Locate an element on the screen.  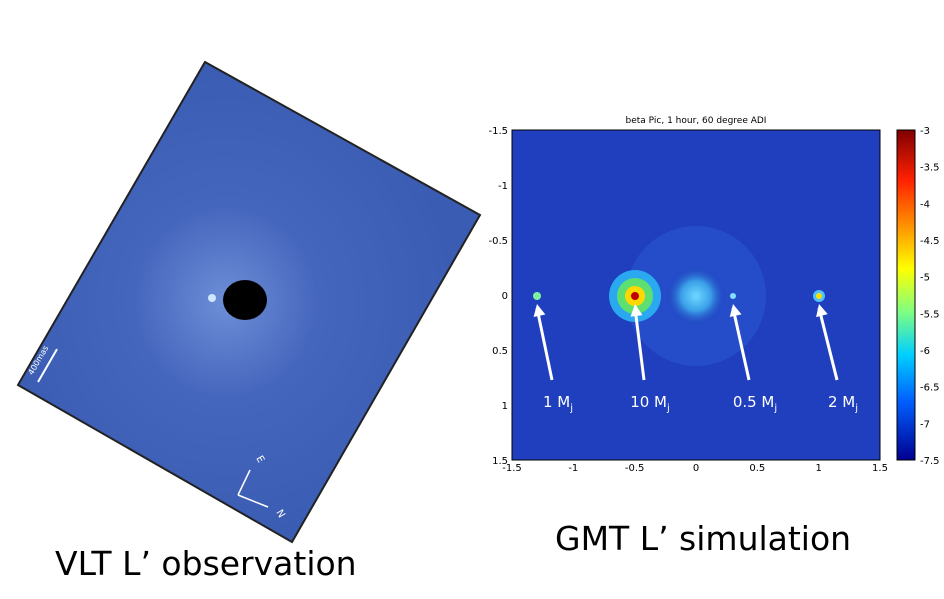
compass-e: E is located at coordinates (259, 459).